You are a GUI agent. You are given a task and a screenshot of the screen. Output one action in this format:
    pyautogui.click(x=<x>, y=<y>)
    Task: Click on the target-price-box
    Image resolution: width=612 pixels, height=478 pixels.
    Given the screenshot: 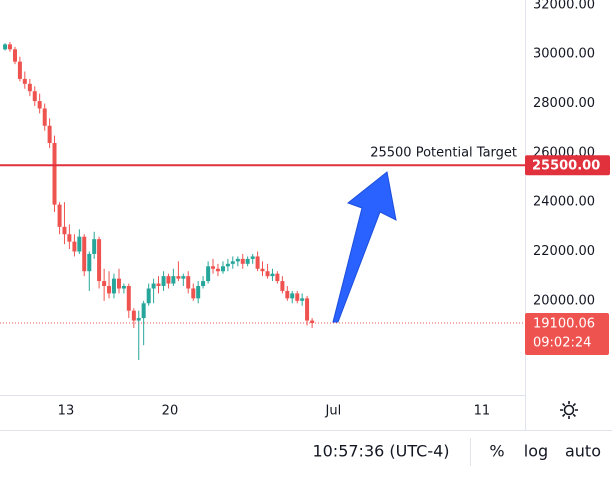 What is the action you would take?
    pyautogui.click(x=567, y=165)
    